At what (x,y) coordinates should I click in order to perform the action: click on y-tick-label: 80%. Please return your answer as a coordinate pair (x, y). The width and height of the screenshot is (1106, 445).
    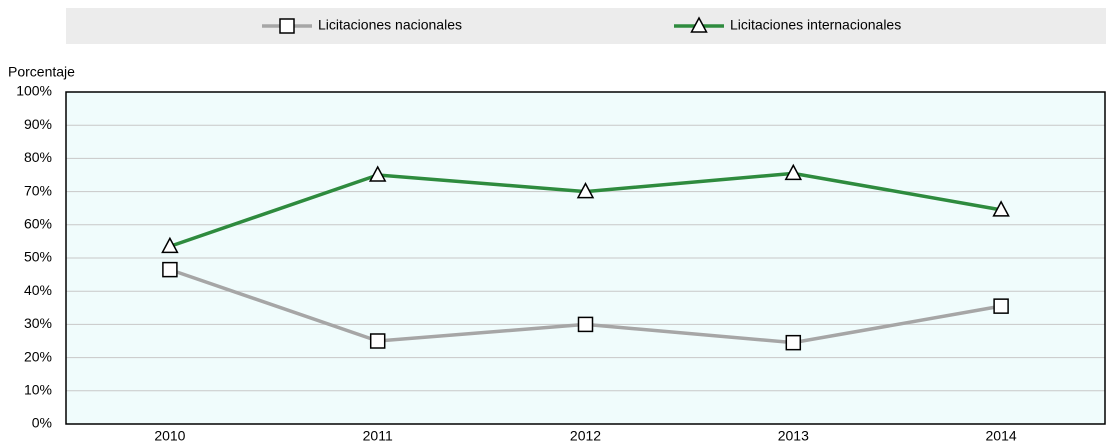
    Looking at the image, I should click on (38, 157).